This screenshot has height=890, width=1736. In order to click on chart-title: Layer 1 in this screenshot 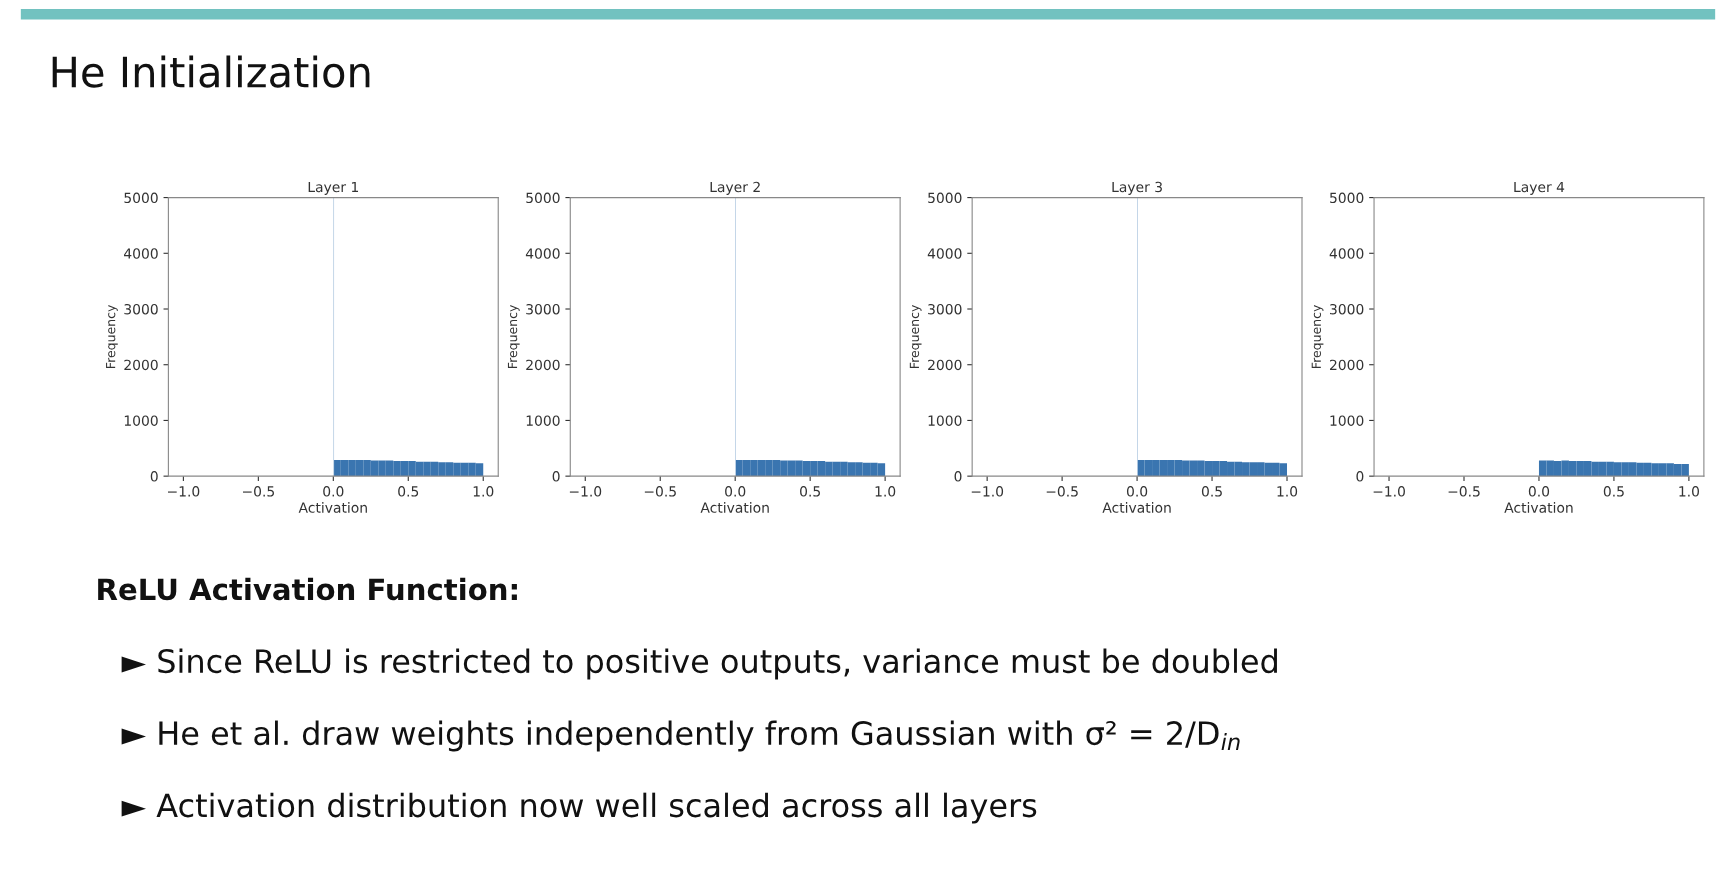, I will do `click(333, 188)`.